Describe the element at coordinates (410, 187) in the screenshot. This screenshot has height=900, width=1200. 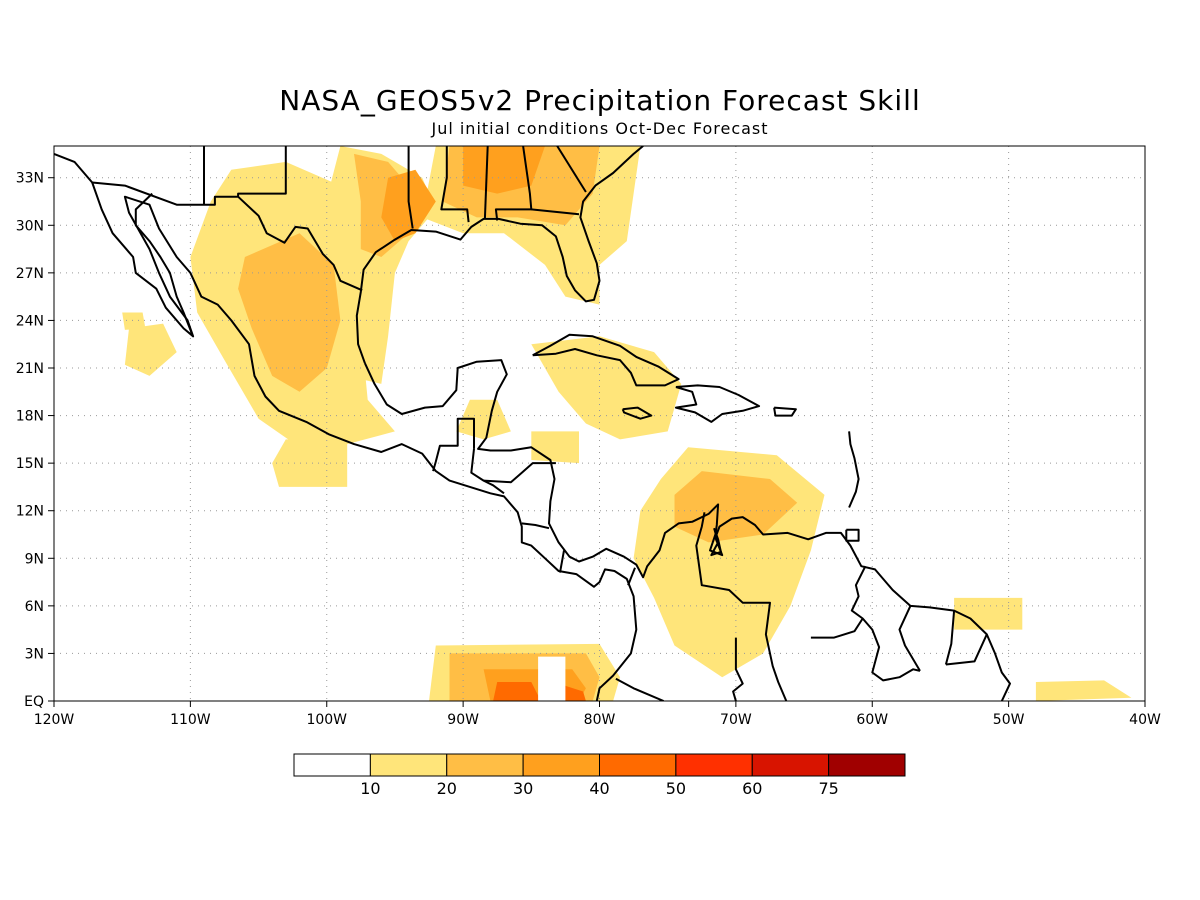
I see `border-tx-la` at that location.